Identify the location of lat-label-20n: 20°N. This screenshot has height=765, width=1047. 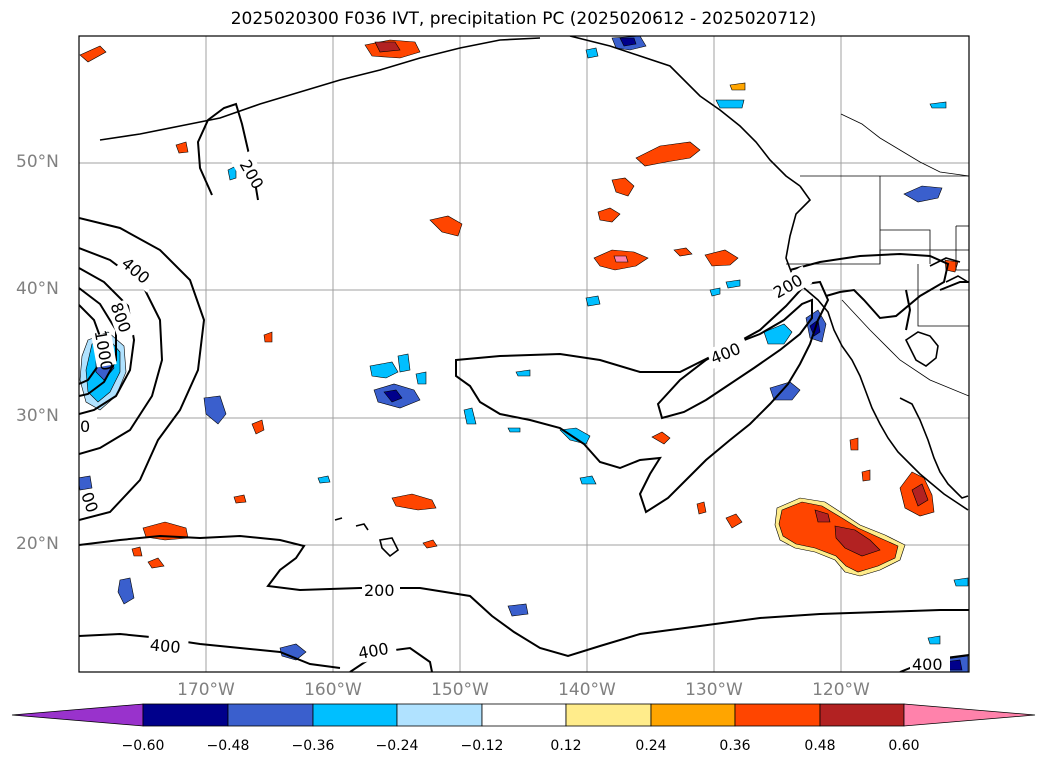
(37, 544).